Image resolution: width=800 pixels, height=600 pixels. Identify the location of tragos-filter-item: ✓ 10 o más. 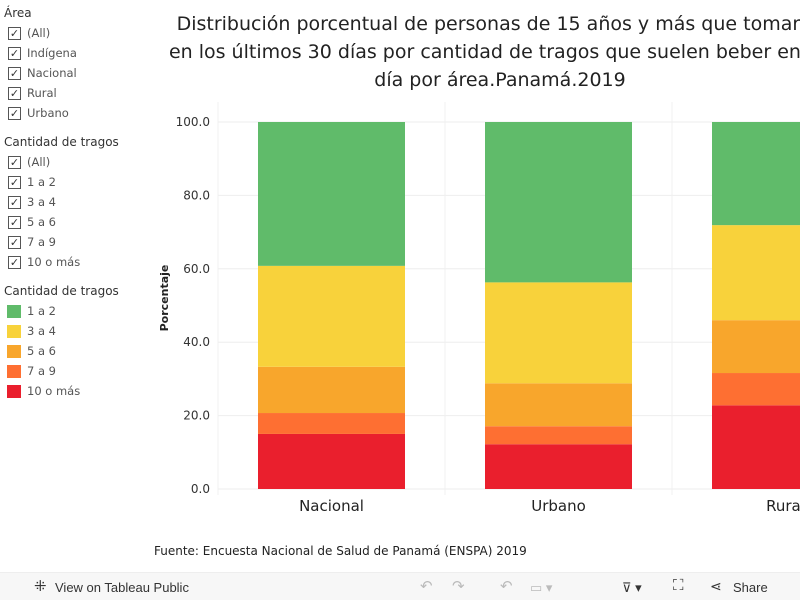
(74, 262).